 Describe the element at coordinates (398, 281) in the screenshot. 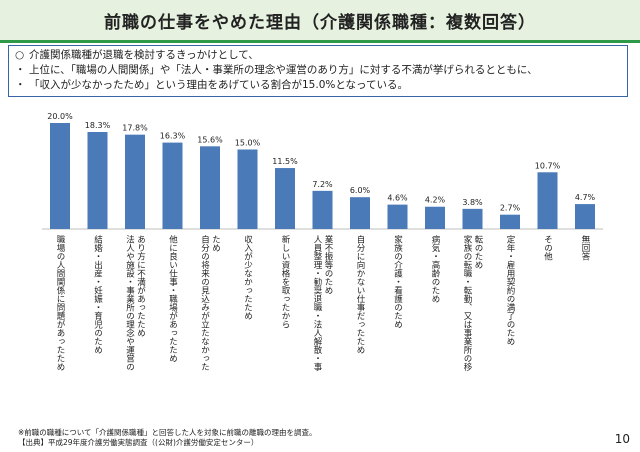

I see `category-label-10: 家族の介護・看護のため` at that location.